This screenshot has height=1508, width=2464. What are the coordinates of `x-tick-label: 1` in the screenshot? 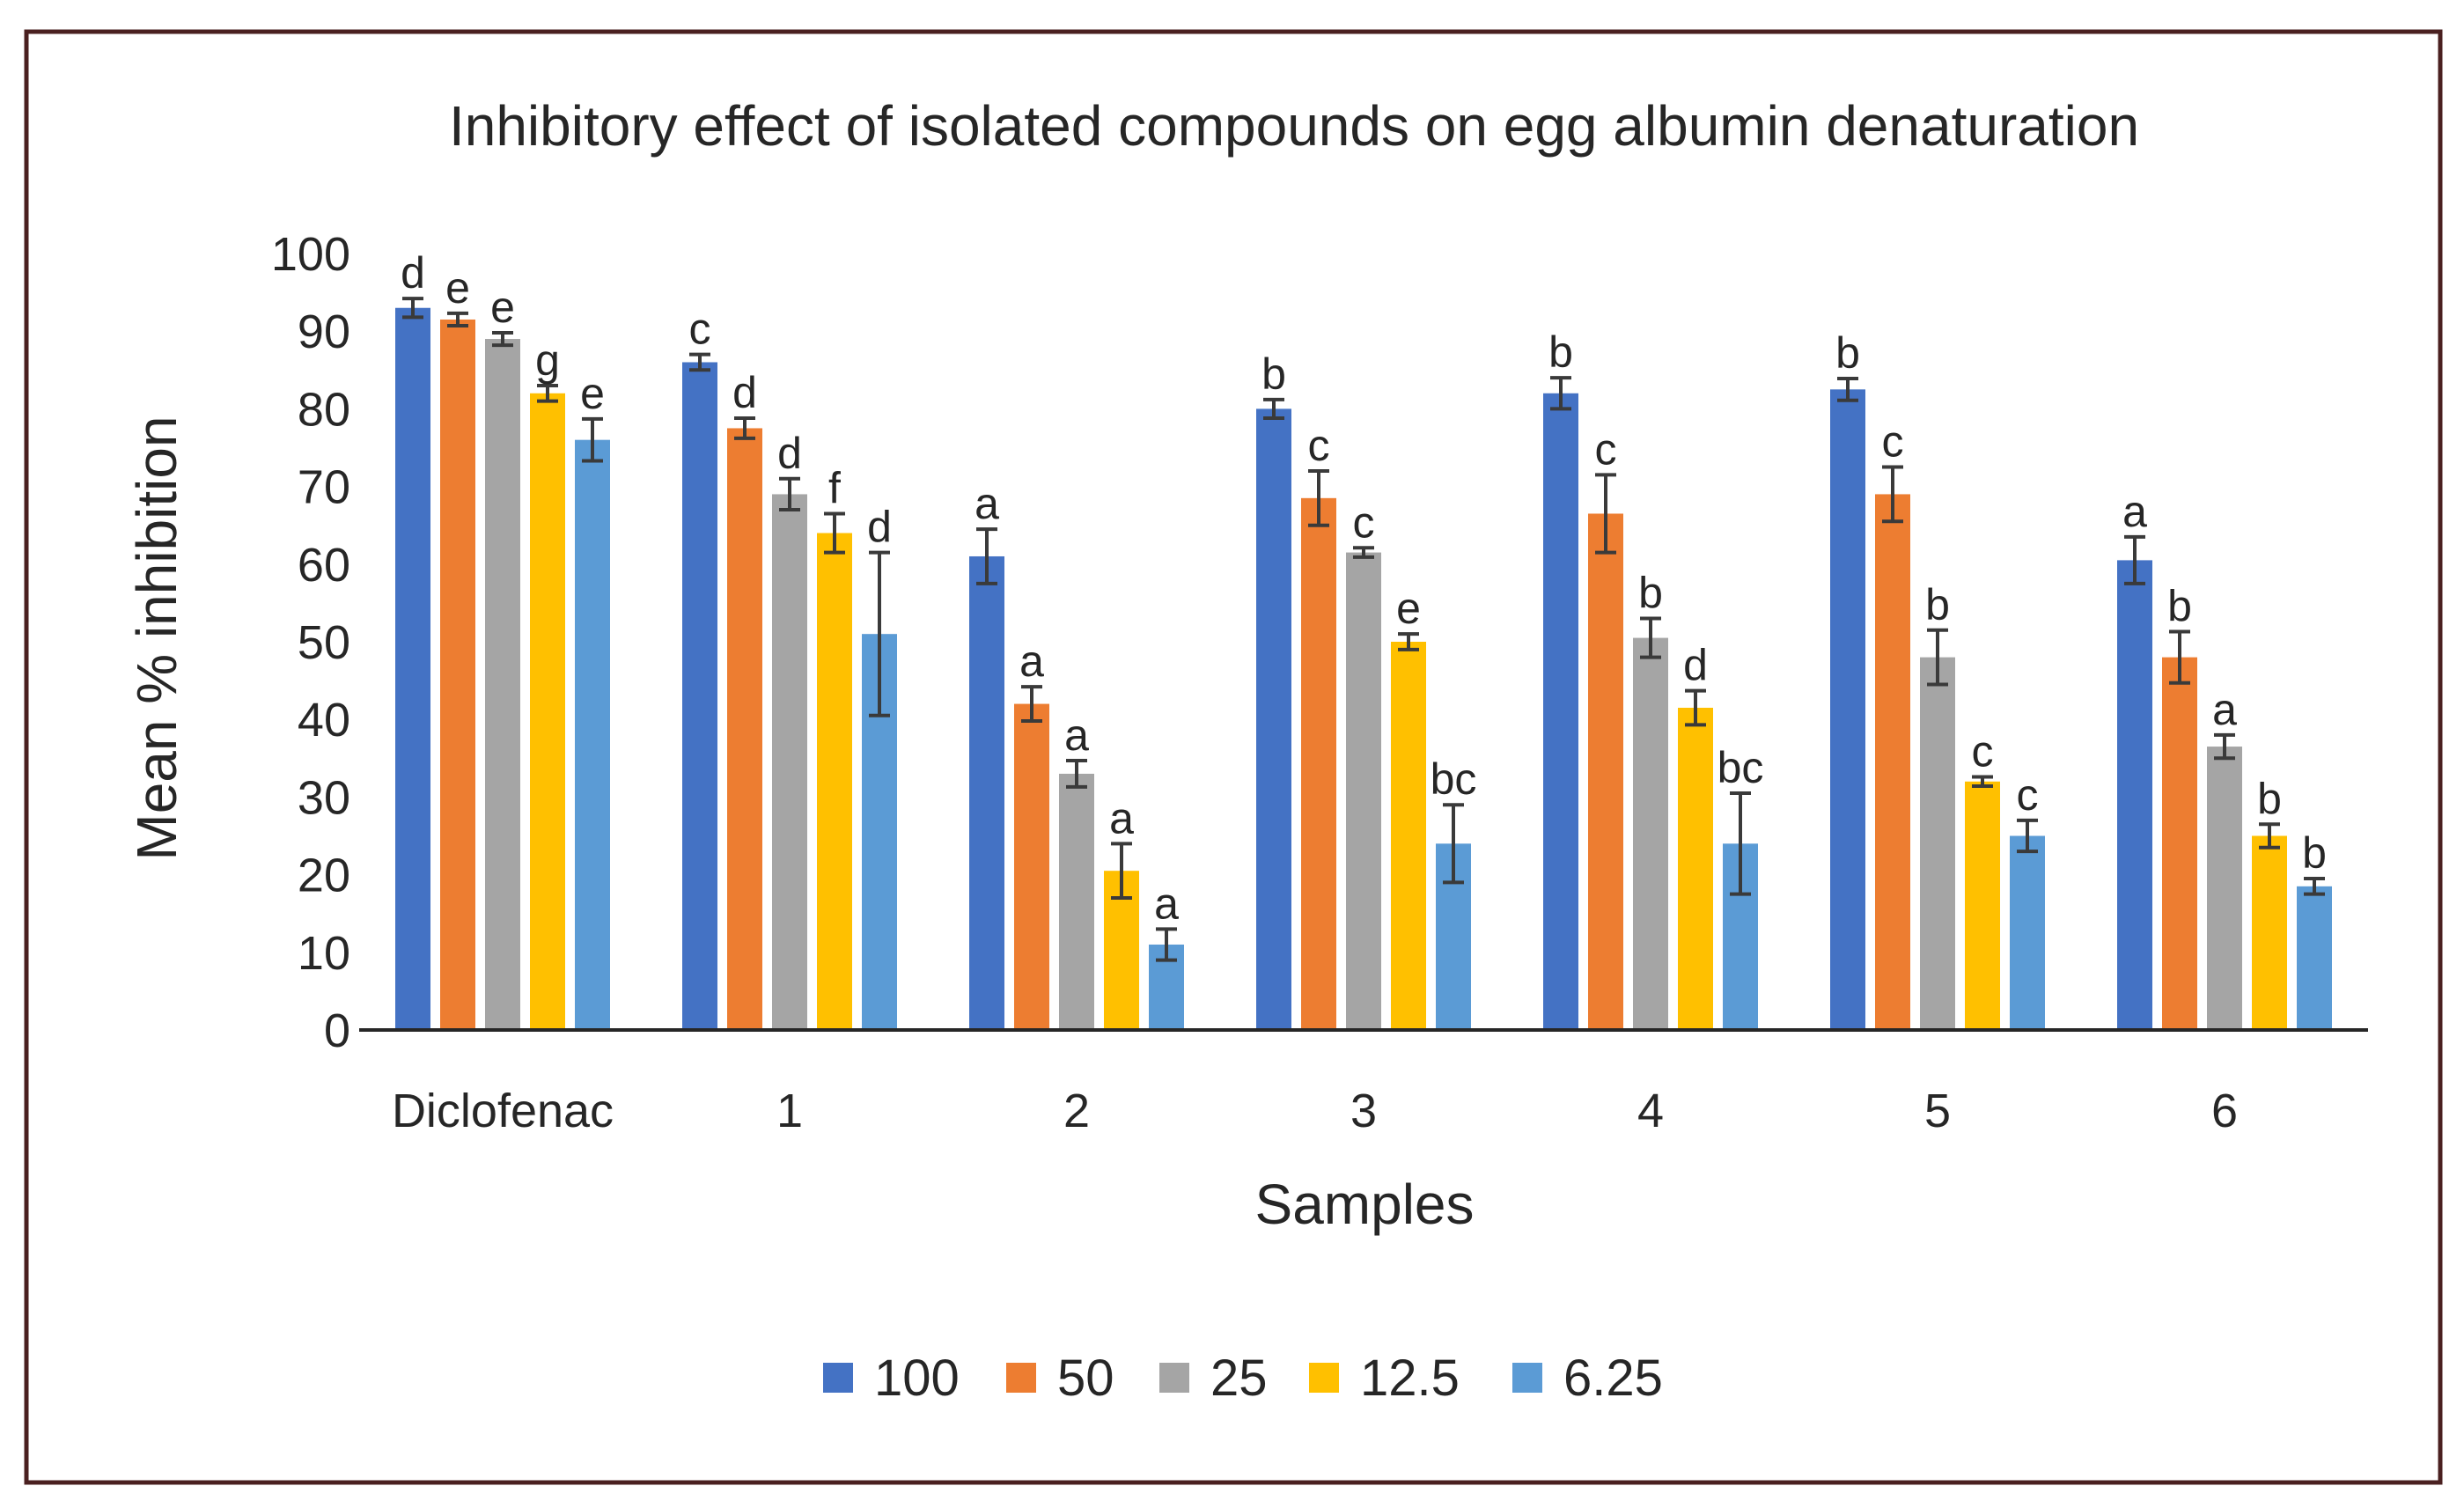 It's located at (789, 1111).